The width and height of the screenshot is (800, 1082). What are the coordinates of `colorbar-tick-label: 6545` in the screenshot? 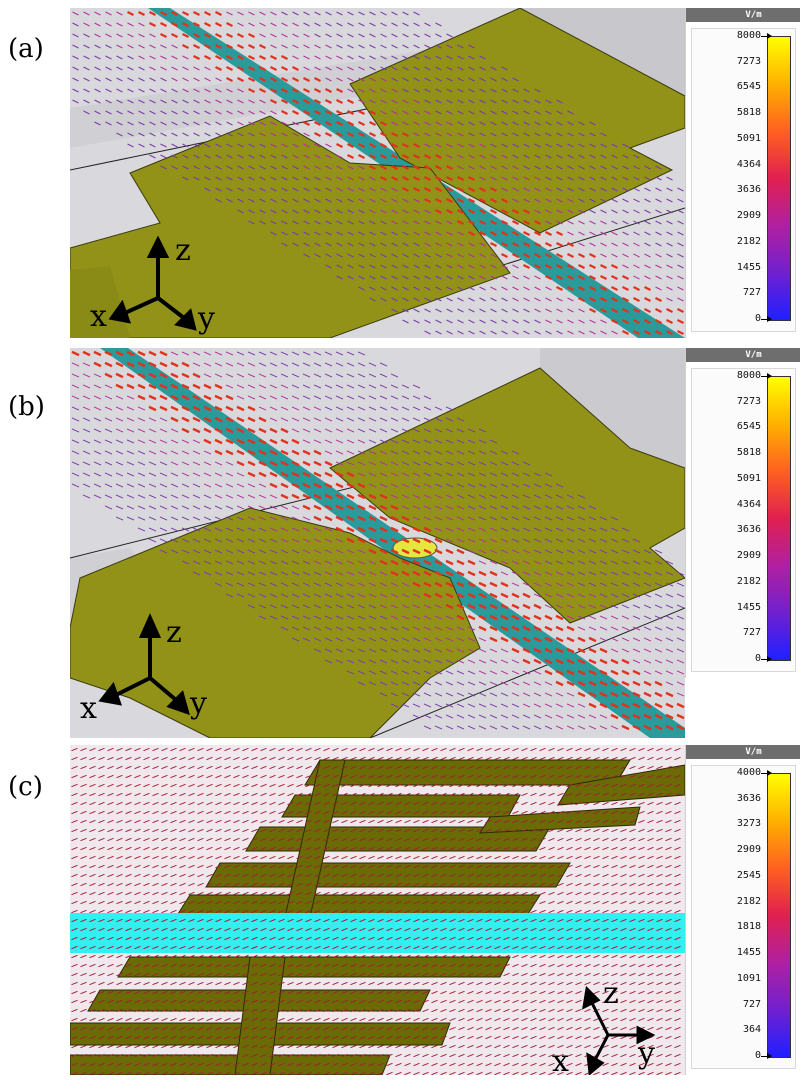 It's located at (748, 87).